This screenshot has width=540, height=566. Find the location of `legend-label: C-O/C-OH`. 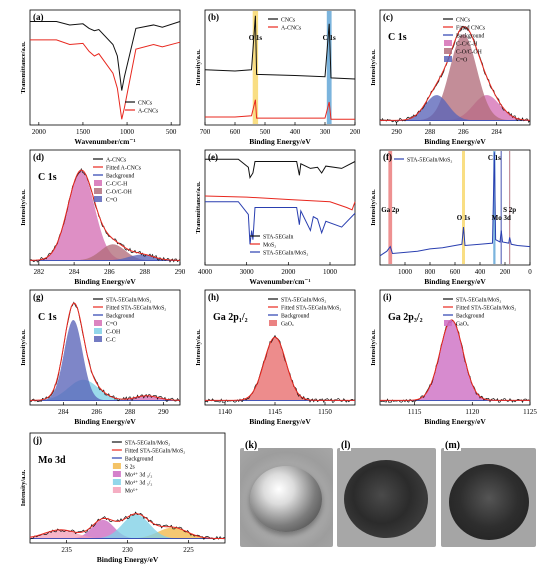

legend-label: C-O/C-OH is located at coordinates (119, 193).